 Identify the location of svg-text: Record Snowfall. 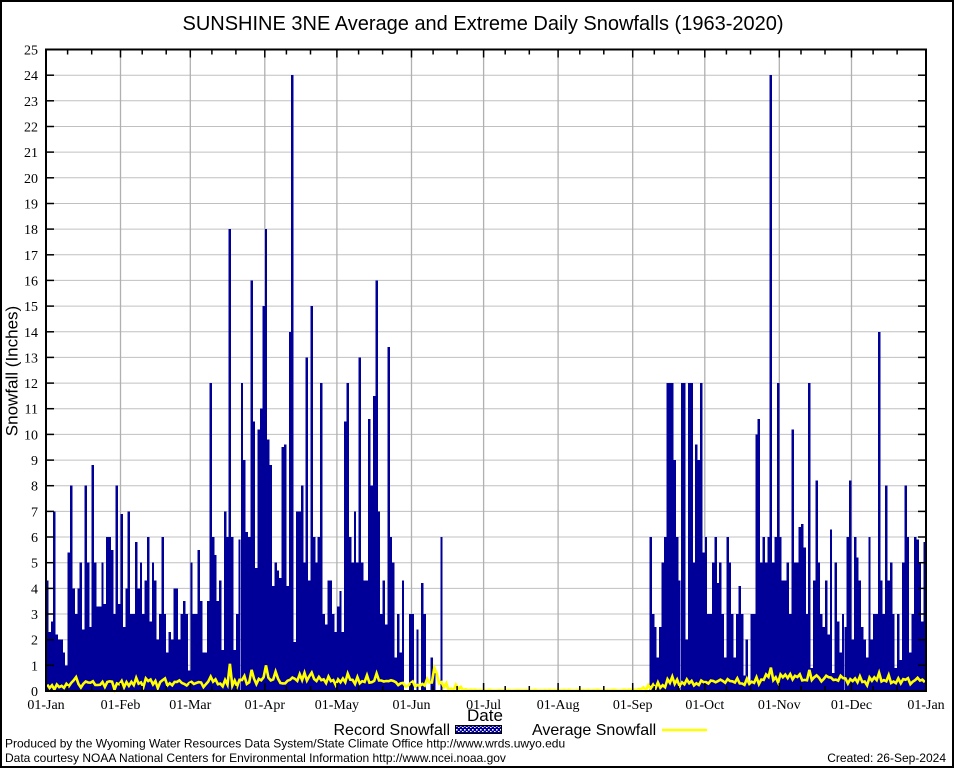
(392, 730).